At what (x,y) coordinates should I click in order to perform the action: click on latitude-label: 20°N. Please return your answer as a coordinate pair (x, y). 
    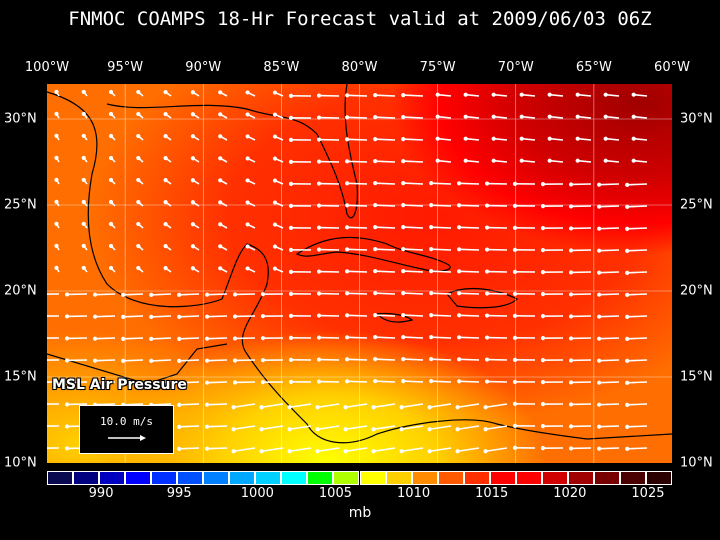
    Looking at the image, I should click on (696, 291).